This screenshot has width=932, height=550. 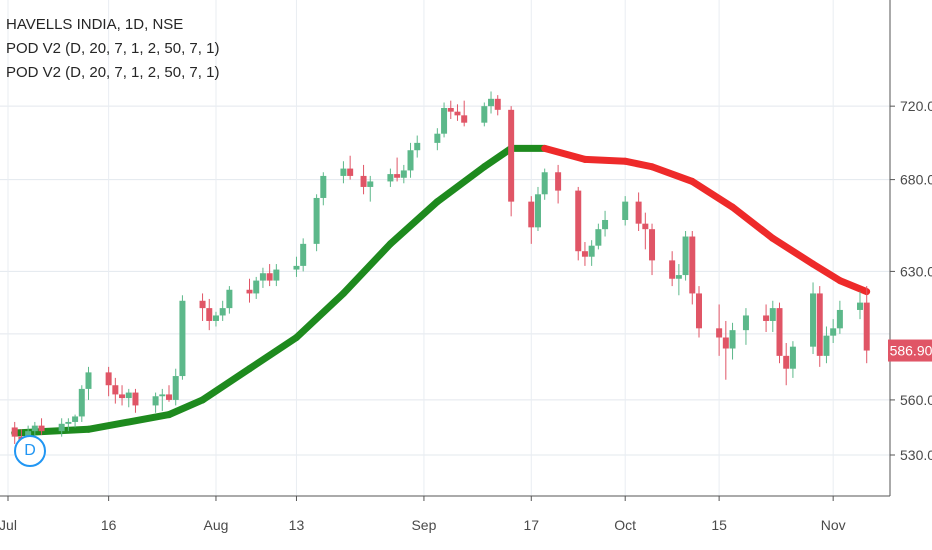 I want to click on x-tick-label: 17, so click(x=531, y=525).